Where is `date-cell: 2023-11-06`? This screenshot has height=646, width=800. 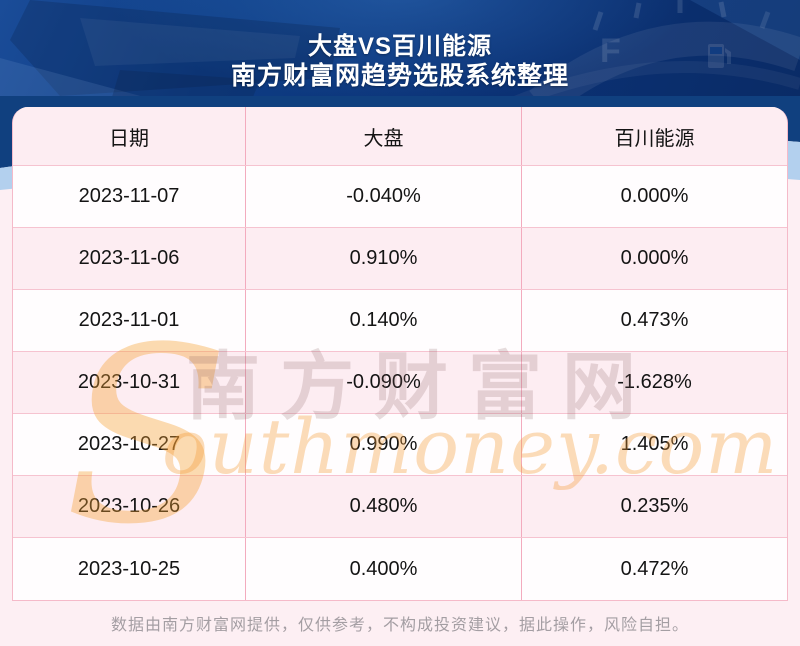
date-cell: 2023-11-06 is located at coordinates (129, 258).